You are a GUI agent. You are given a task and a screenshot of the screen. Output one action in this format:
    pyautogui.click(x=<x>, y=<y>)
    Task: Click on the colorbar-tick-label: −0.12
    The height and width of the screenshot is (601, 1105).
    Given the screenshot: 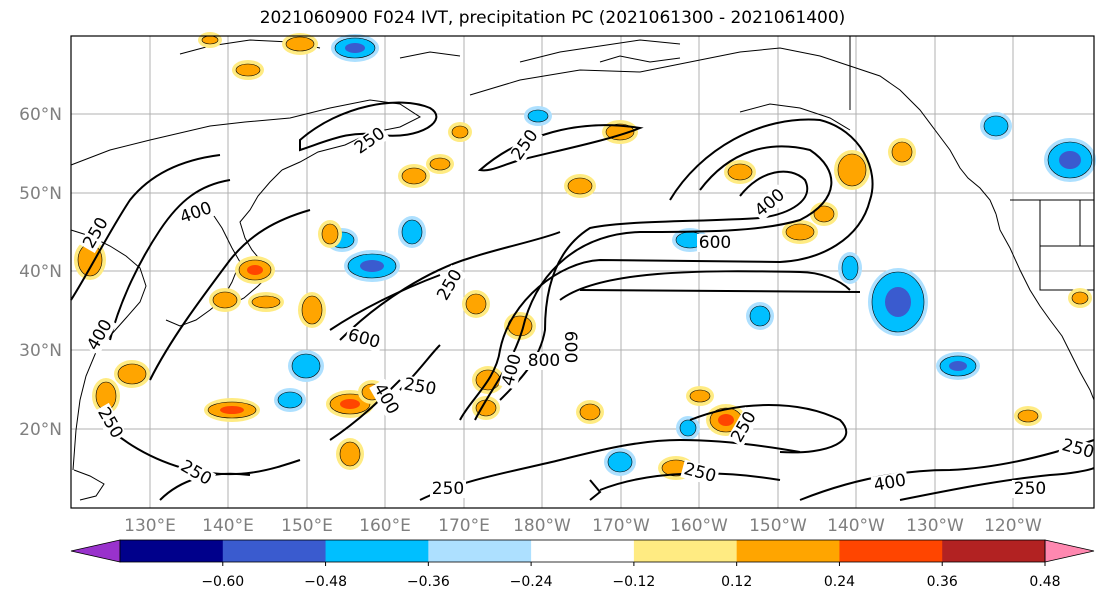 What is the action you would take?
    pyautogui.click(x=633, y=582)
    